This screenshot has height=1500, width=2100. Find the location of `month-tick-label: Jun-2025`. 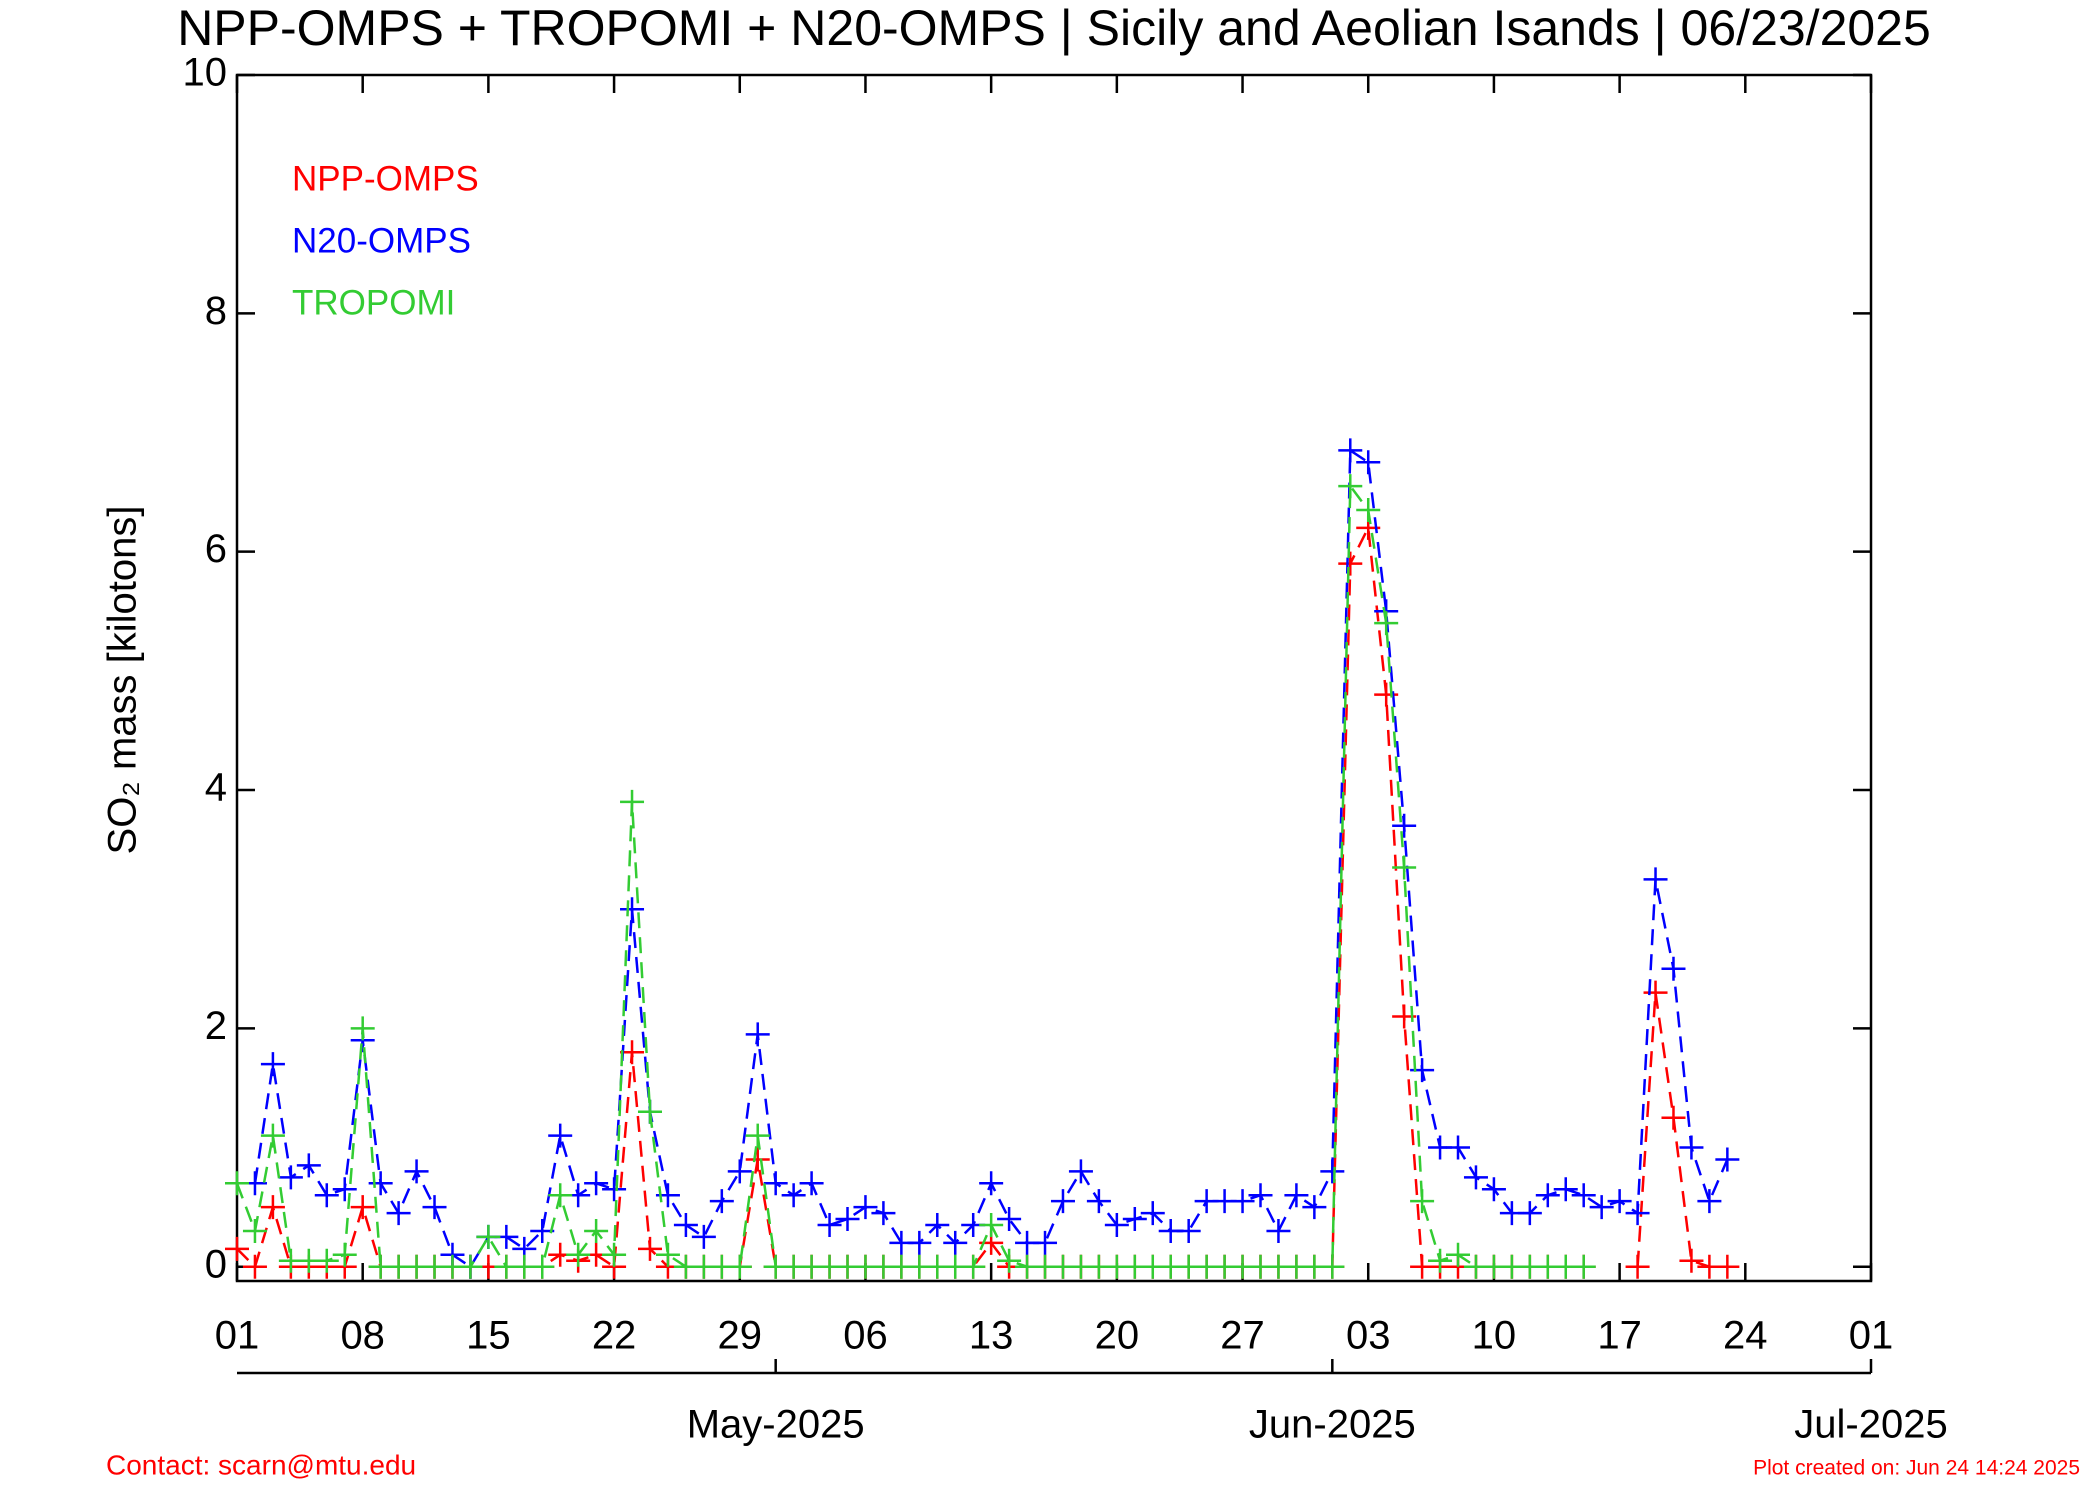

month-tick-label: Jun-2025 is located at coordinates (1332, 1425).